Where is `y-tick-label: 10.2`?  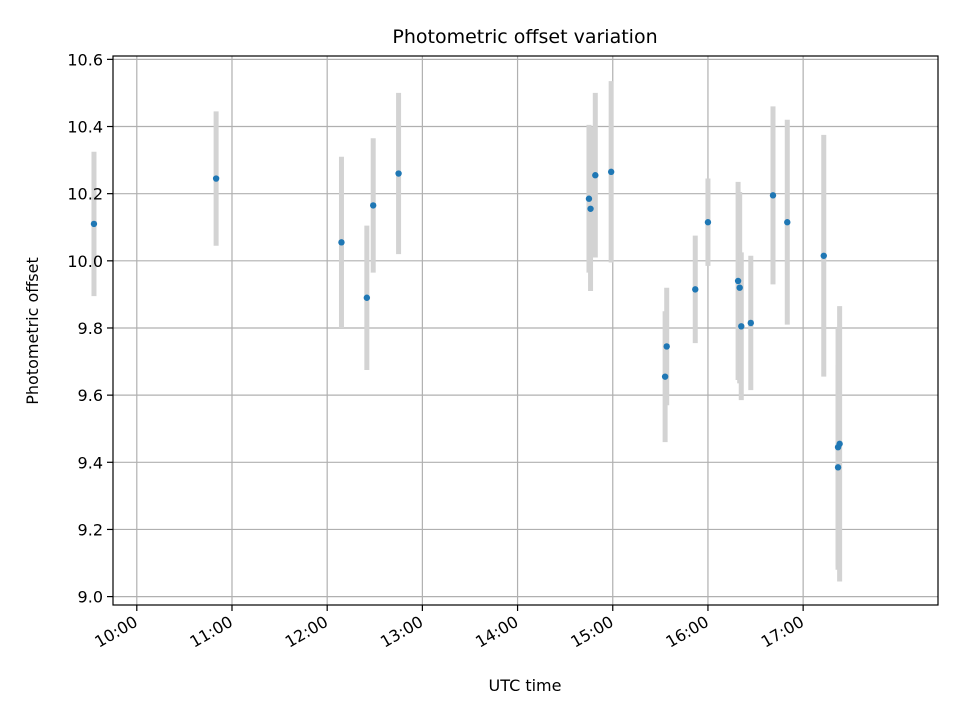 y-tick-label: 10.2 is located at coordinates (85, 194).